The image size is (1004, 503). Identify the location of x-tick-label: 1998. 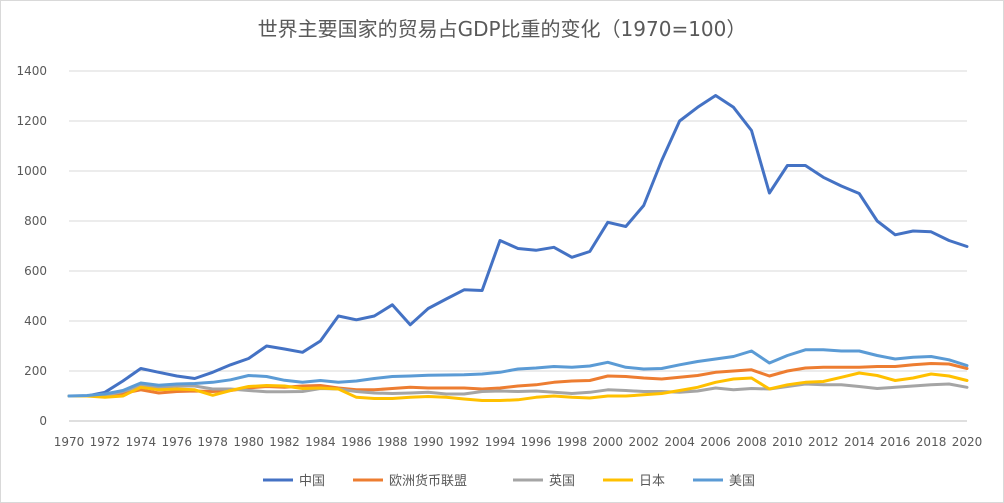
(572, 442).